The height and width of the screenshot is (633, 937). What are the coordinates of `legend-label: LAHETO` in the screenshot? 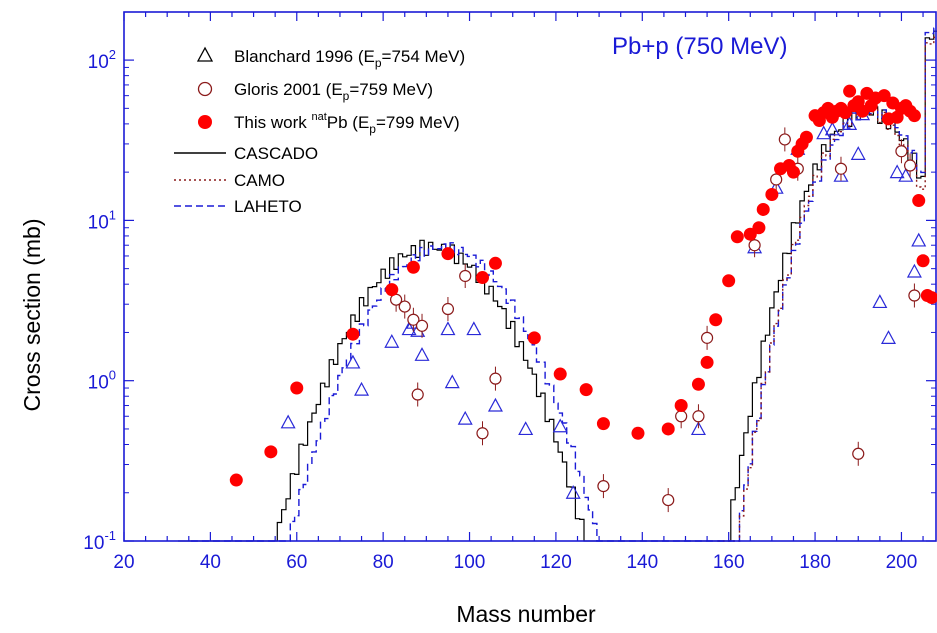 It's located at (268, 206).